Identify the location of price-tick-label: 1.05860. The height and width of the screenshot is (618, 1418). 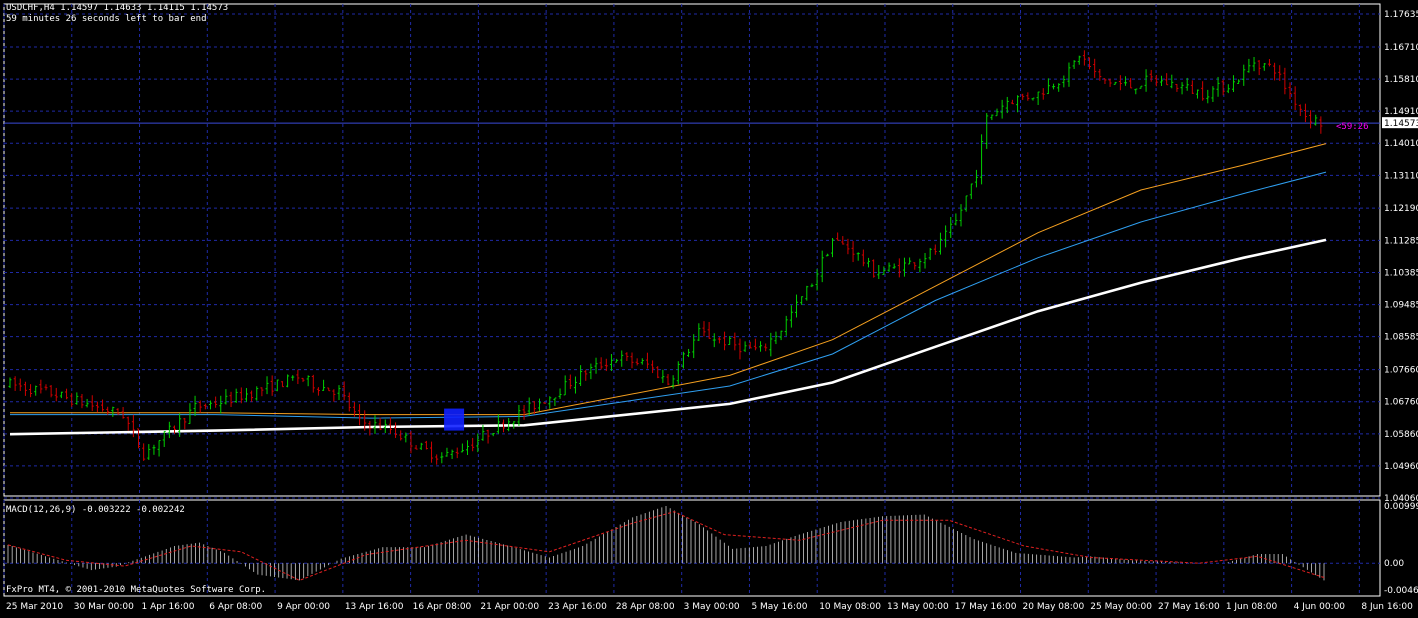
(1401, 435).